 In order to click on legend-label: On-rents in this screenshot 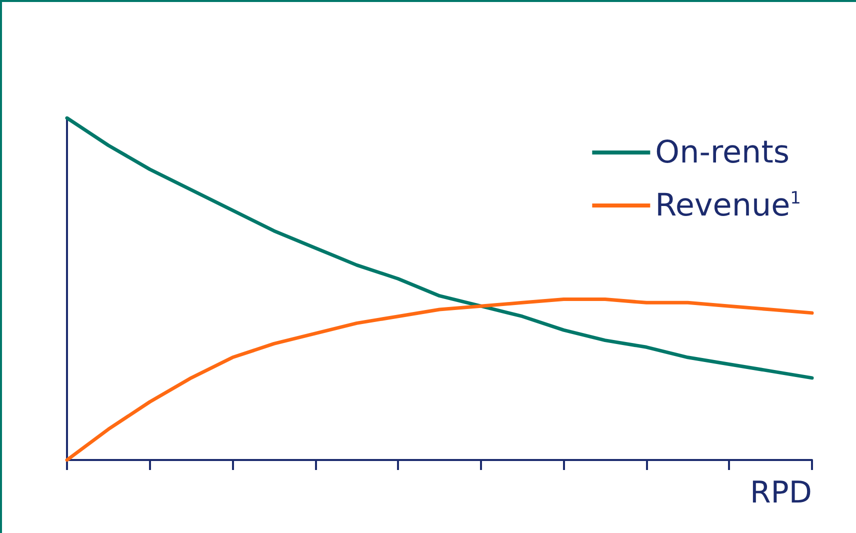, I will do `click(722, 152)`.